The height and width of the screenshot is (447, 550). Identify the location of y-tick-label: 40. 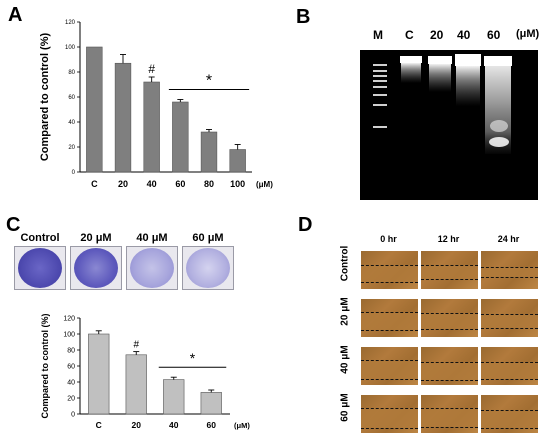
(71, 123).